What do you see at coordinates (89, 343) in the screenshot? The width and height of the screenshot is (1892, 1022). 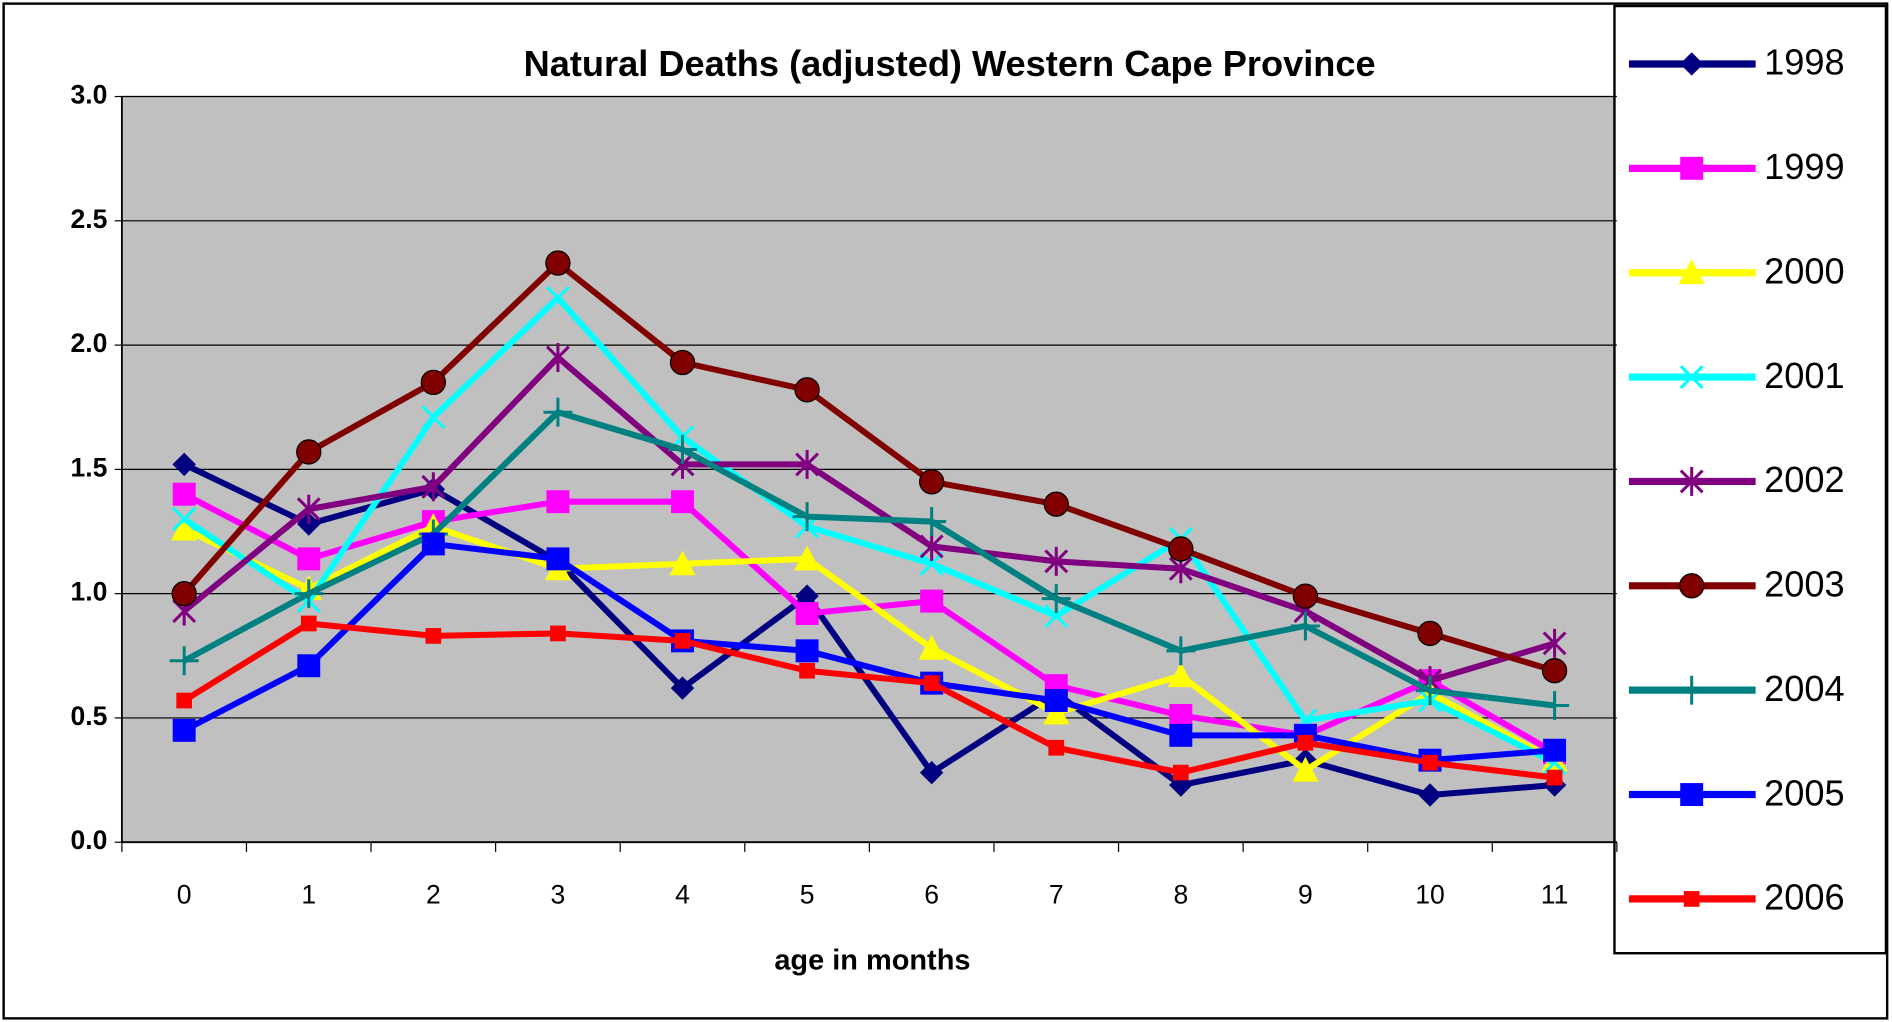 I see `y-tick-label: 2.0` at bounding box center [89, 343].